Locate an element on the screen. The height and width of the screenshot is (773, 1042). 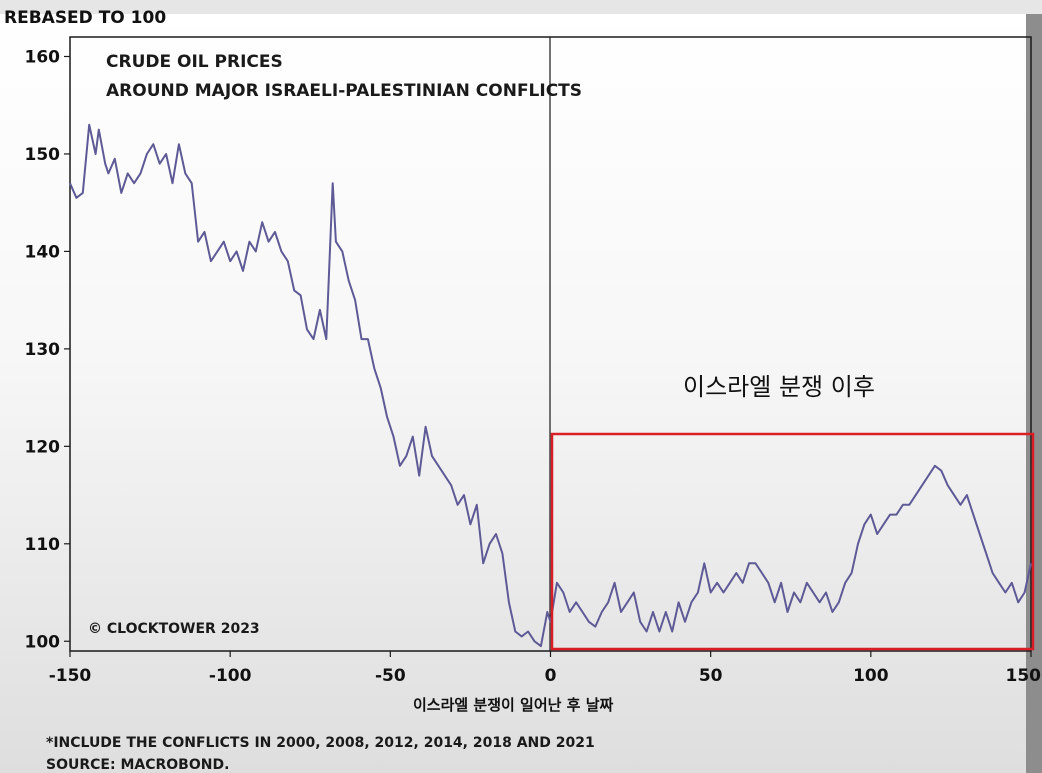
x-tick-label: 150 is located at coordinates (1024, 676).